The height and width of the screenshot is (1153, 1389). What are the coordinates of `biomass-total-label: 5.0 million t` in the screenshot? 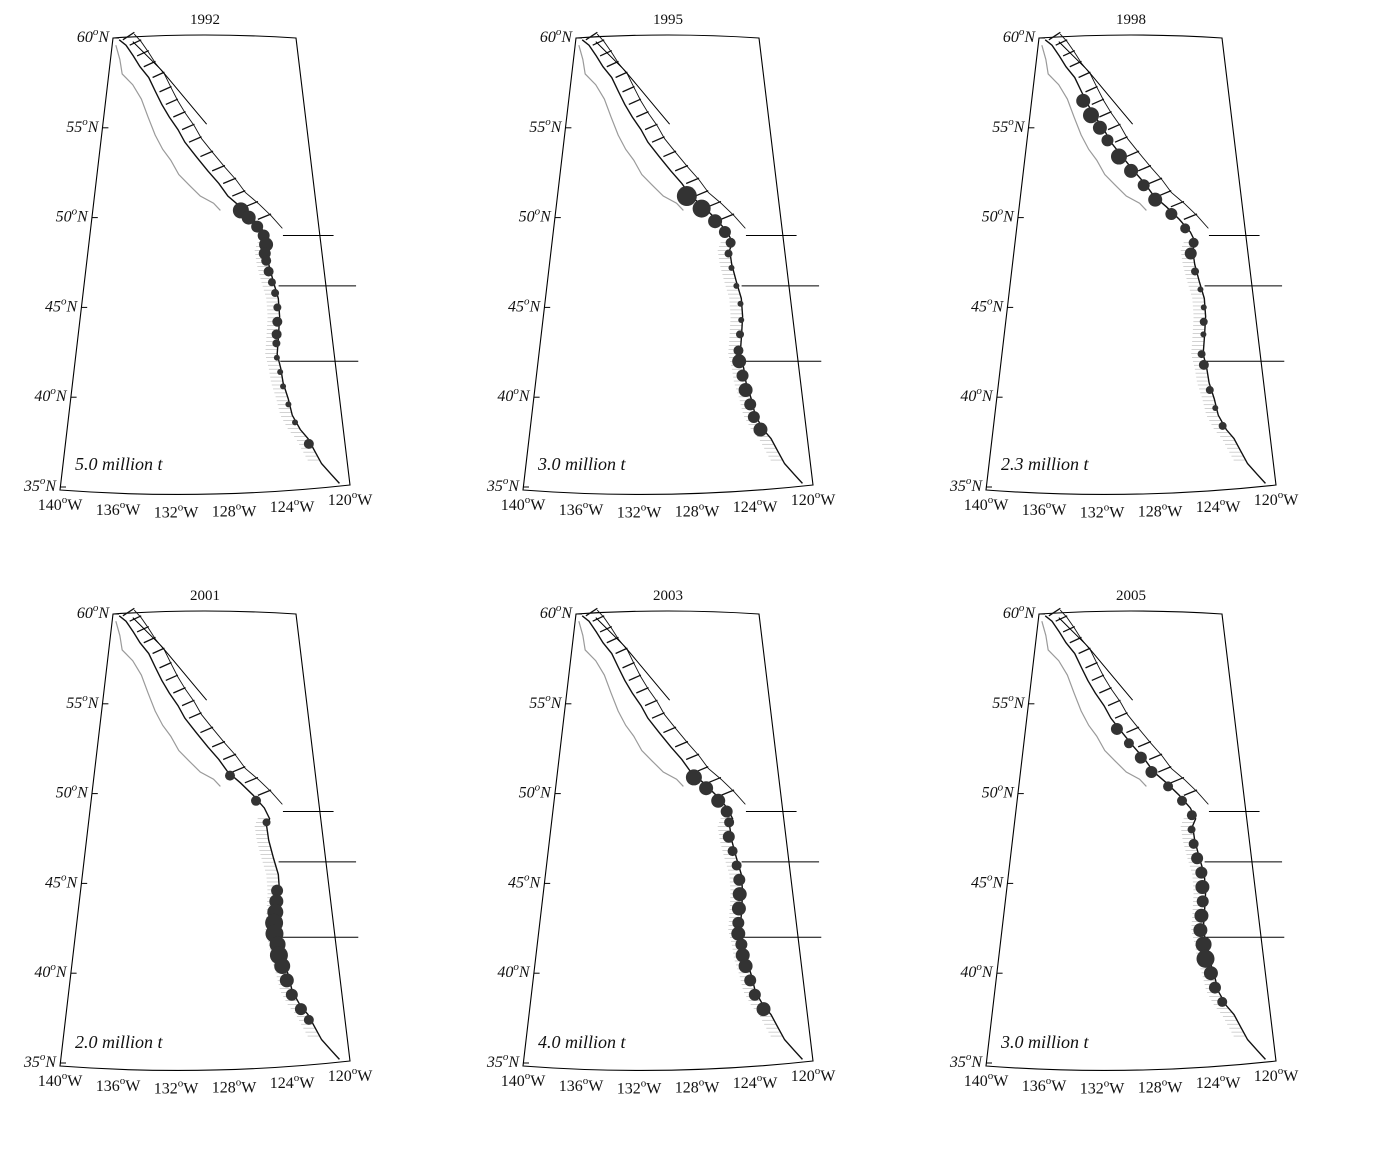 It's located at (119, 464).